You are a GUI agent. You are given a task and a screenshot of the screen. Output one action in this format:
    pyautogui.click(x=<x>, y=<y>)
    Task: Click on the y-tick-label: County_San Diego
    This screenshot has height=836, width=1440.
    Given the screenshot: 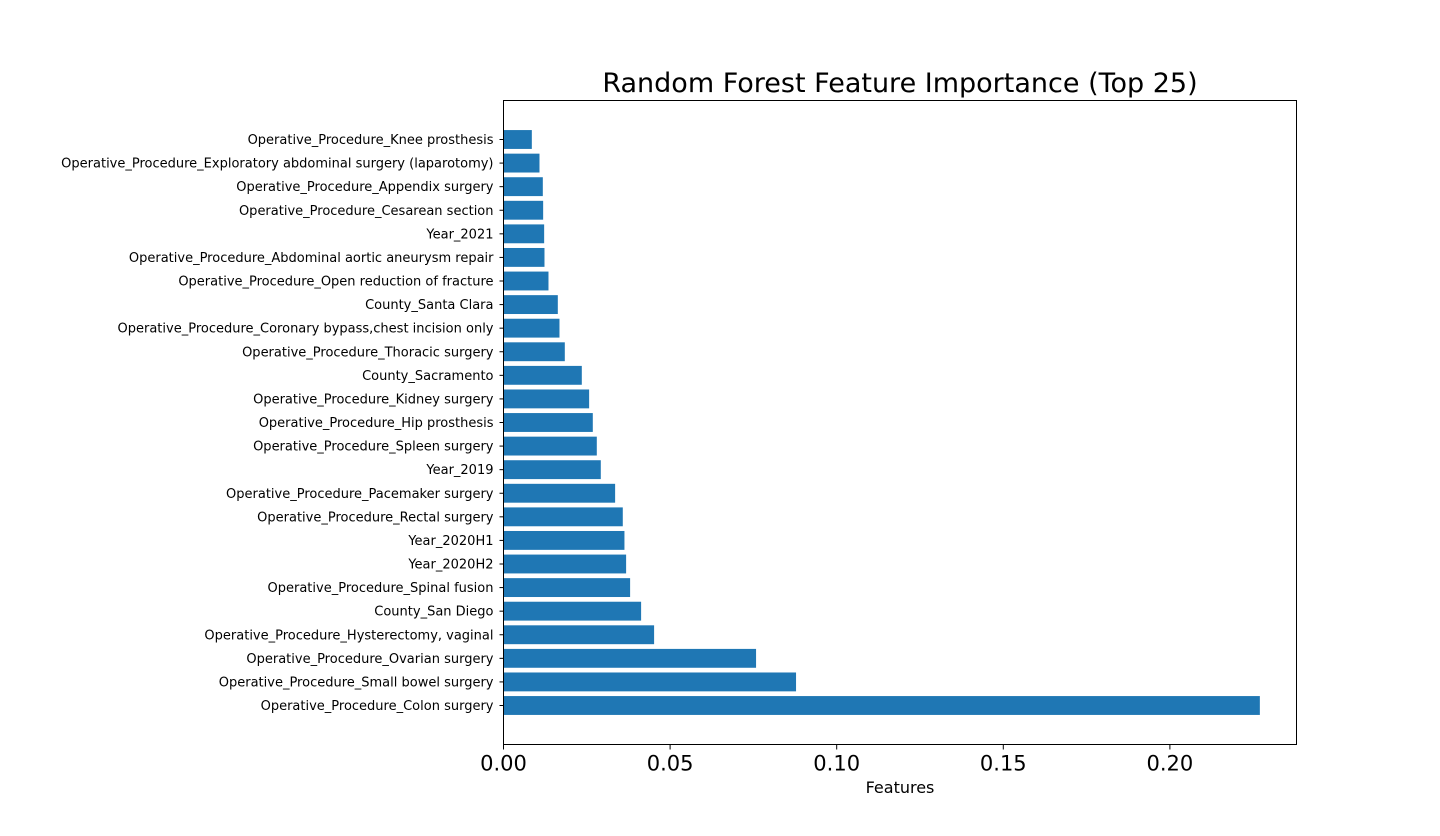 What is the action you would take?
    pyautogui.click(x=433, y=612)
    